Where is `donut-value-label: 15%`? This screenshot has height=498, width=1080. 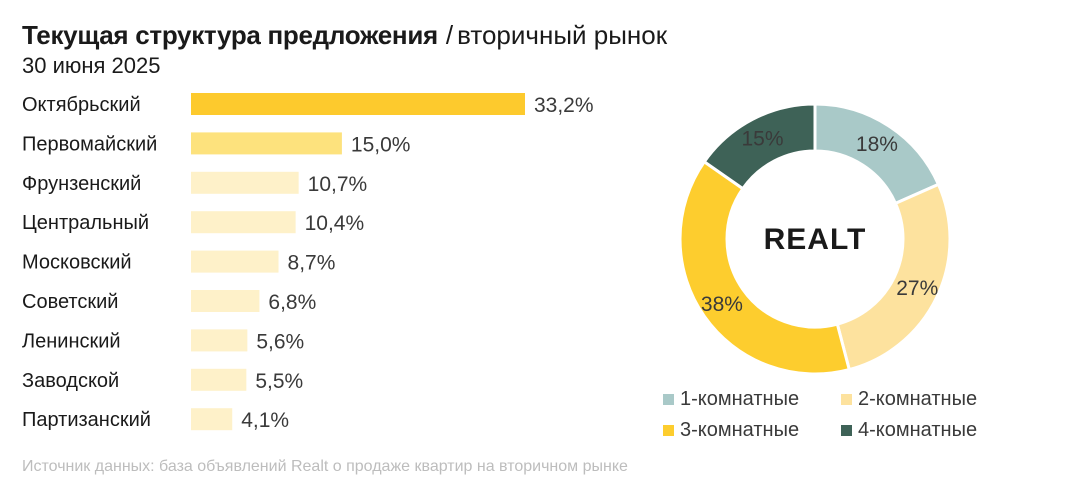 donut-value-label: 15% is located at coordinates (762, 138).